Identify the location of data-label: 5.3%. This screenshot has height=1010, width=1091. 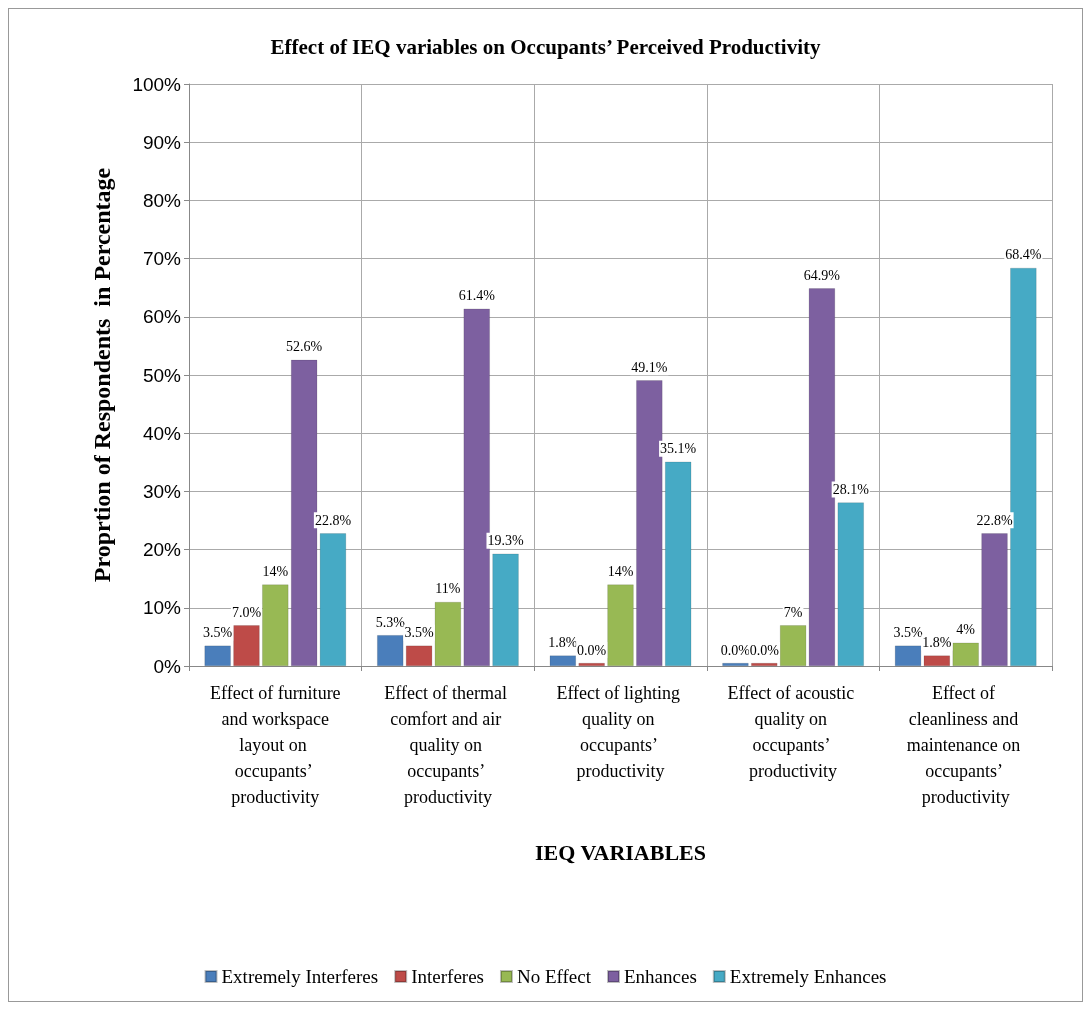
(390, 622).